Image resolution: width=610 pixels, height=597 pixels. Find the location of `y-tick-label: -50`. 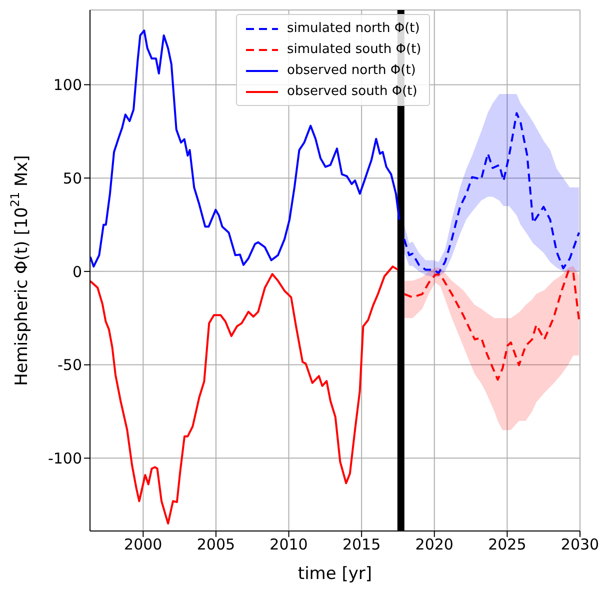

y-tick-label: -50 is located at coordinates (70, 365).